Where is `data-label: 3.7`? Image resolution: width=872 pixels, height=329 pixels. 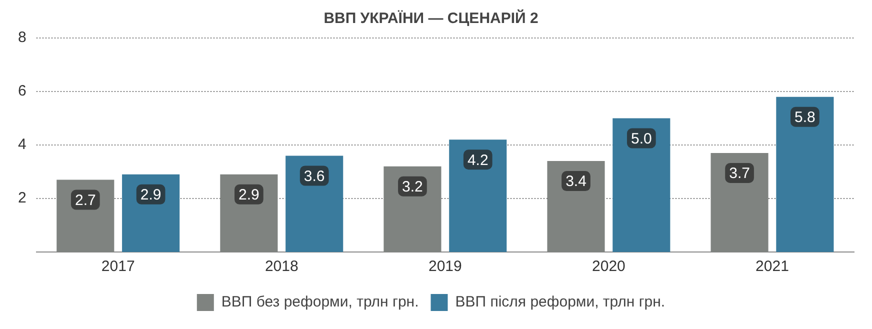
data-label: 3.7 is located at coordinates (739, 173).